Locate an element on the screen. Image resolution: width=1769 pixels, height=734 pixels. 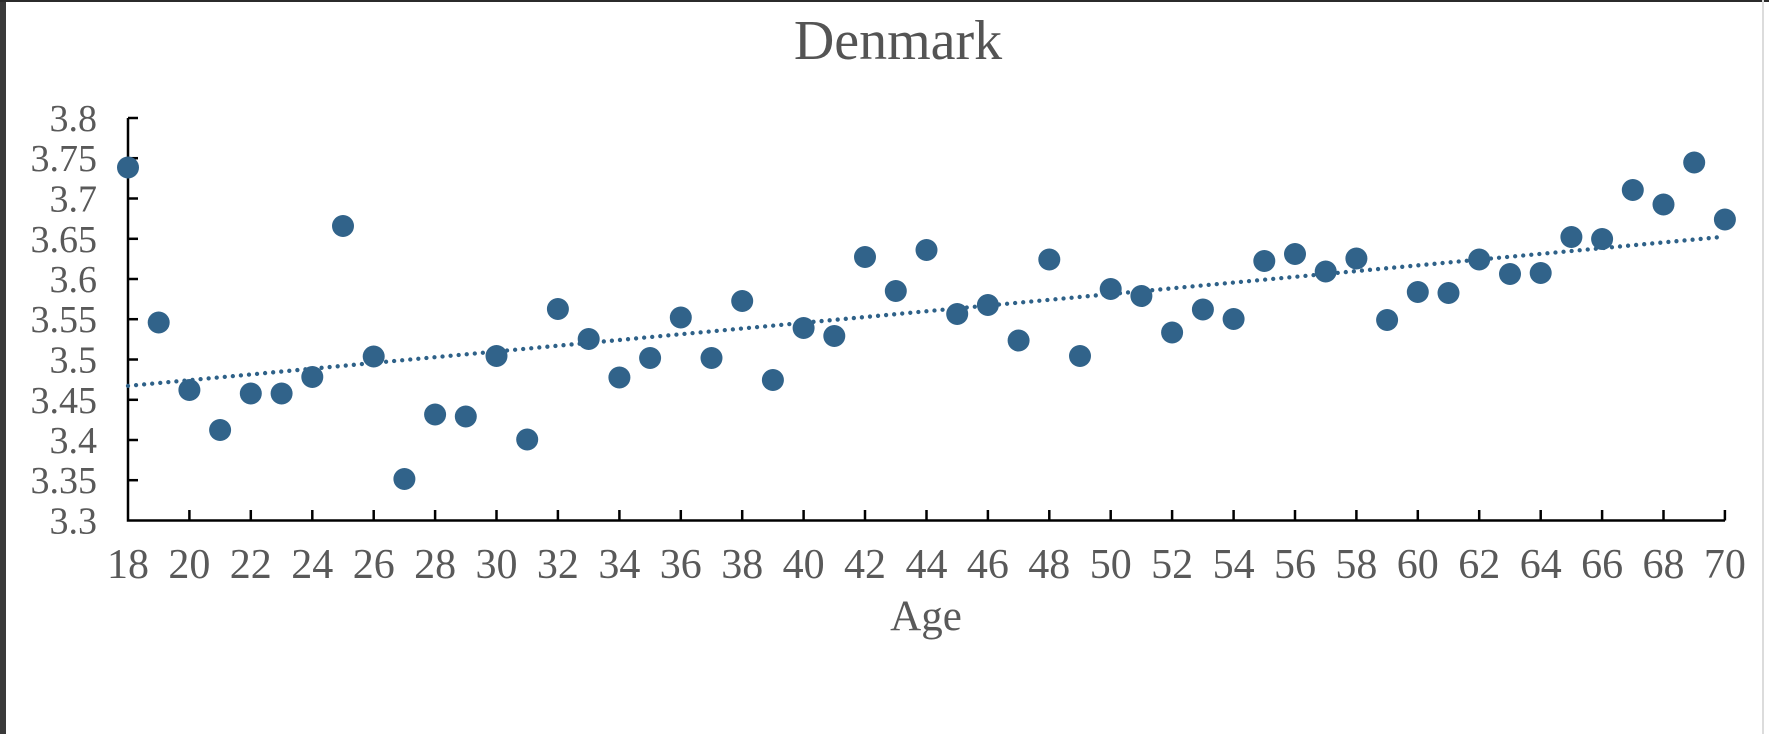
svg-text: 3.7 is located at coordinates (74, 200).